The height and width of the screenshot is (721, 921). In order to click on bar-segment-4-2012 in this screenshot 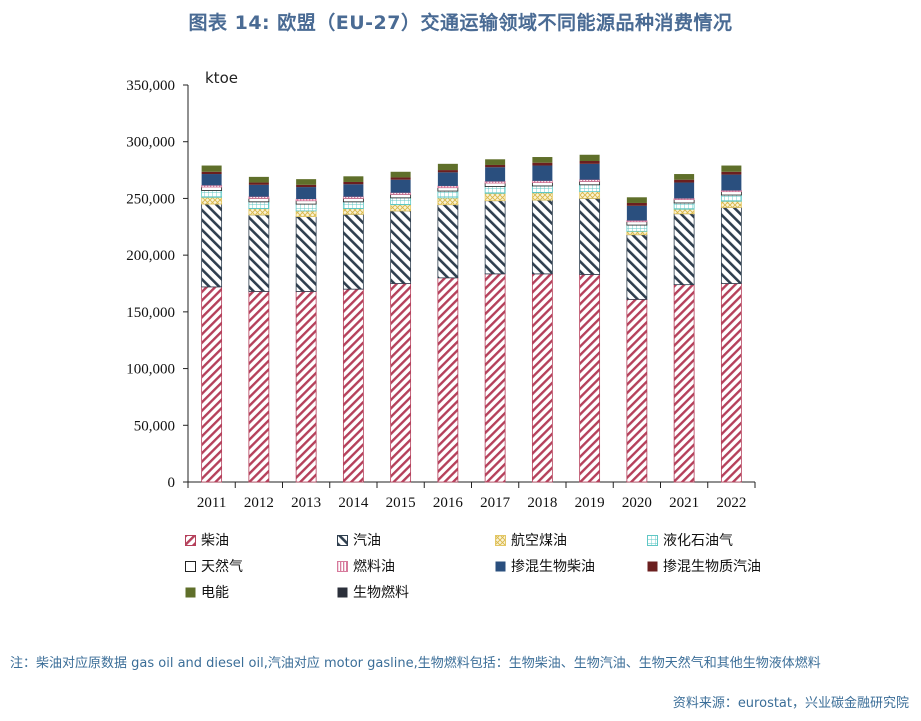, I will do `click(259, 205)`.